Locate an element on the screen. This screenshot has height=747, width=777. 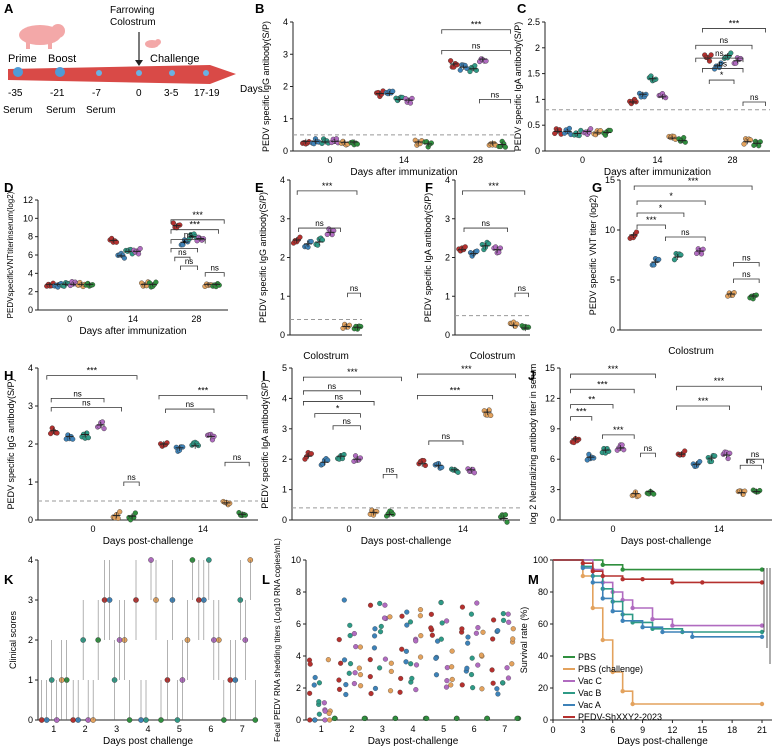
day-4-series-2-point is located at coordinates (410, 622).